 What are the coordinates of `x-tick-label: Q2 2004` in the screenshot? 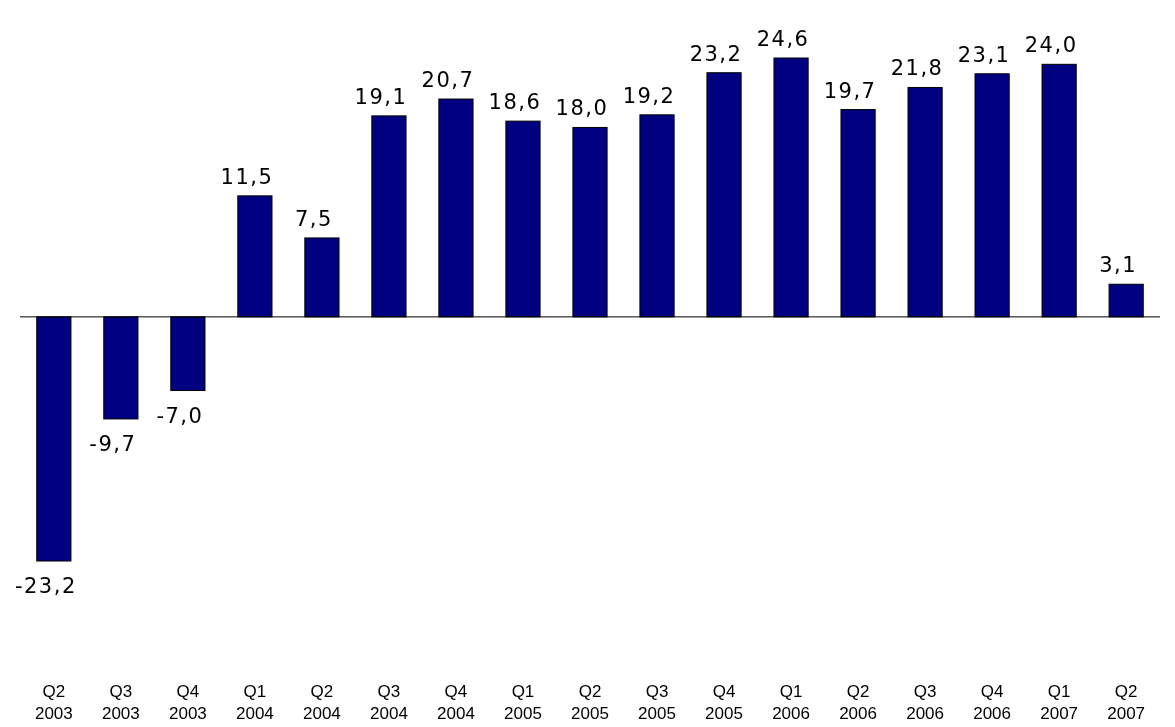 It's located at (322, 702).